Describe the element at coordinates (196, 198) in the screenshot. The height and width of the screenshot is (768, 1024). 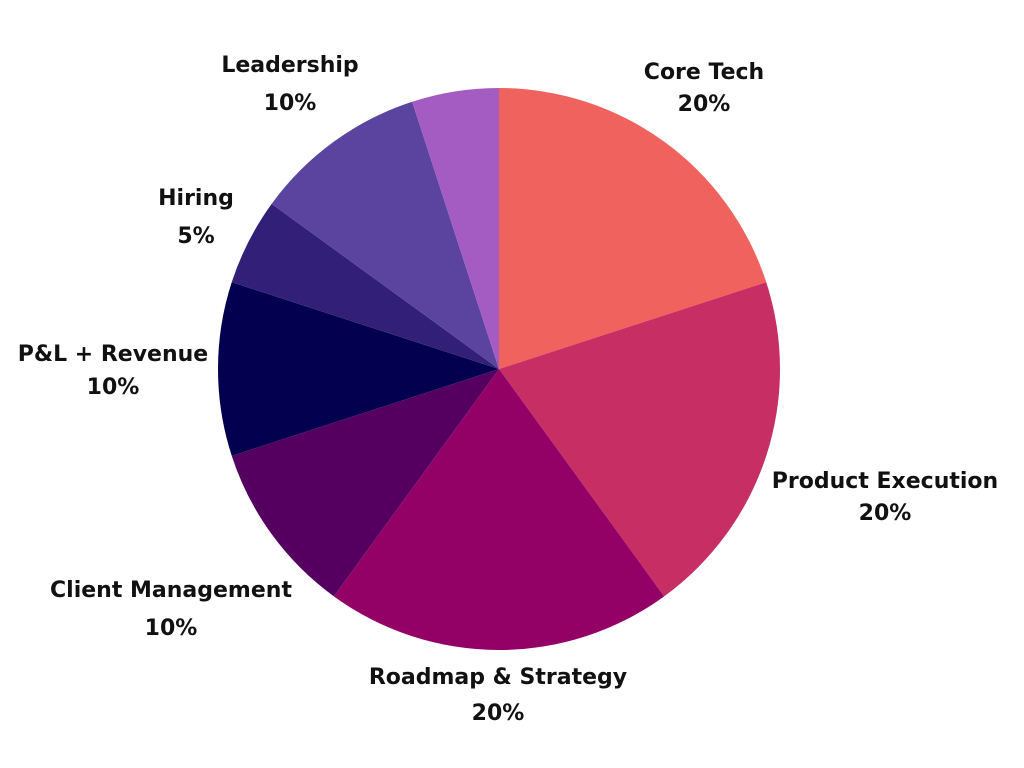
I see `slice-name-label: Hiring` at that location.